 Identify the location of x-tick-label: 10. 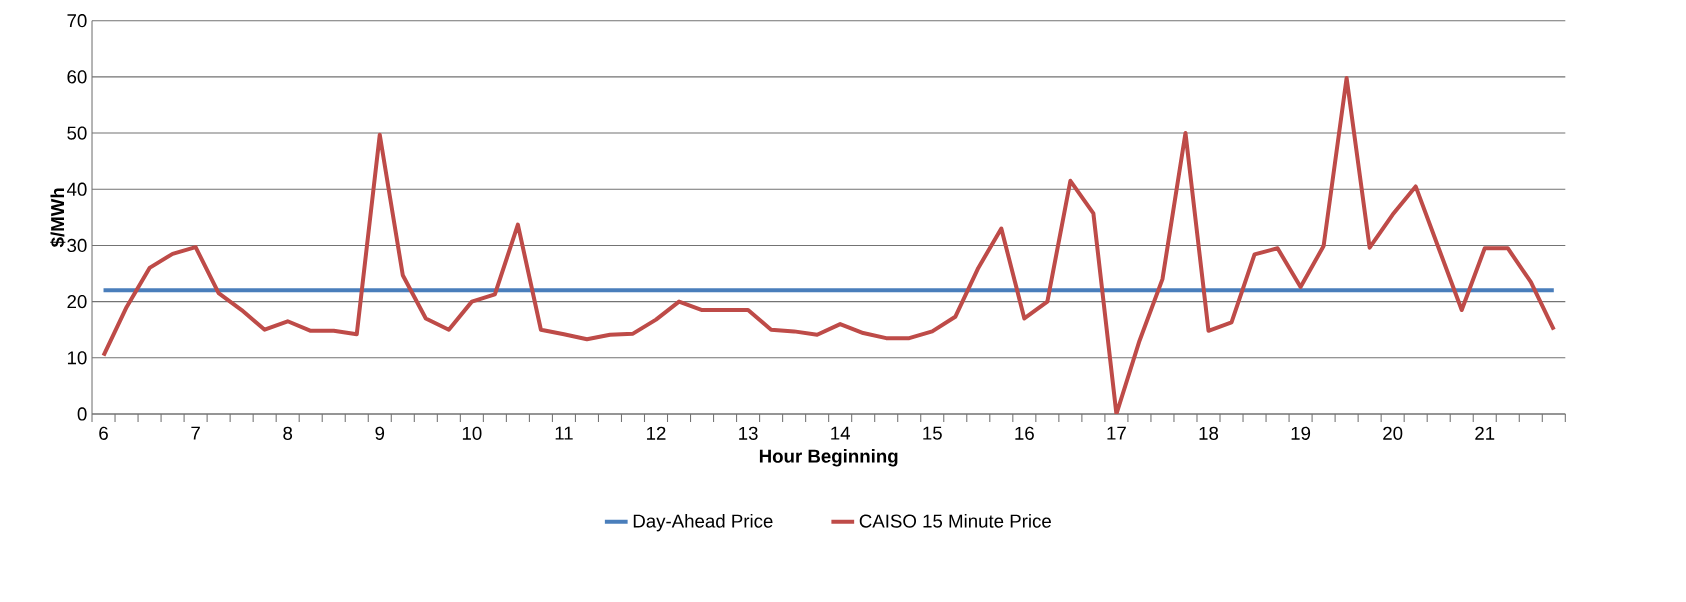
(472, 433).